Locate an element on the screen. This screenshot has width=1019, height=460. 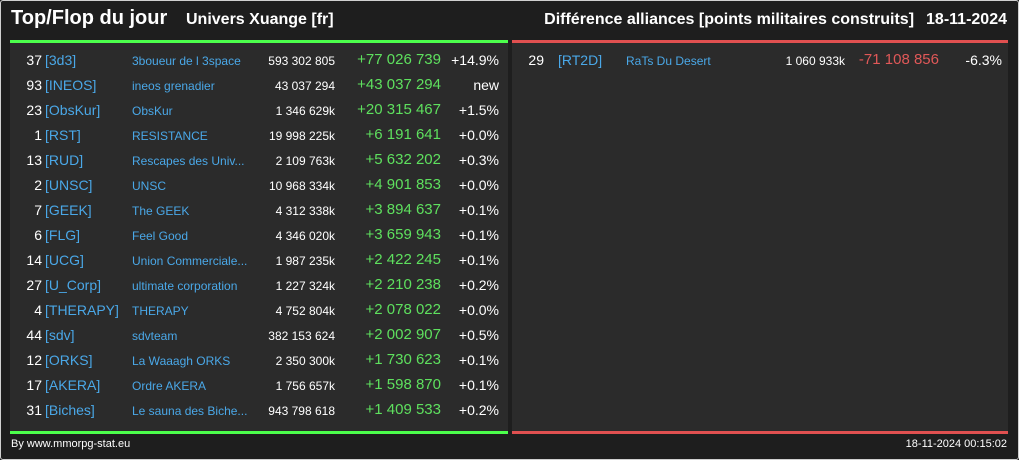
alliance-name-link: RESISTANCE is located at coordinates (170, 136).